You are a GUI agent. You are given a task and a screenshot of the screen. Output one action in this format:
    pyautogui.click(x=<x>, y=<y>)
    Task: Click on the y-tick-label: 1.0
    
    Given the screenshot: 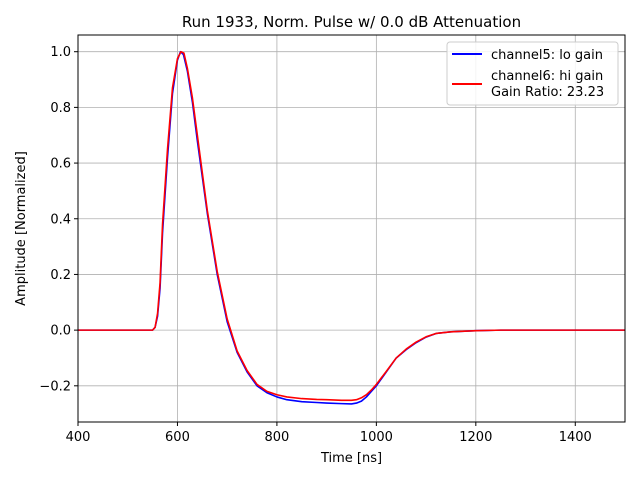 What is the action you would take?
    pyautogui.click(x=60, y=52)
    